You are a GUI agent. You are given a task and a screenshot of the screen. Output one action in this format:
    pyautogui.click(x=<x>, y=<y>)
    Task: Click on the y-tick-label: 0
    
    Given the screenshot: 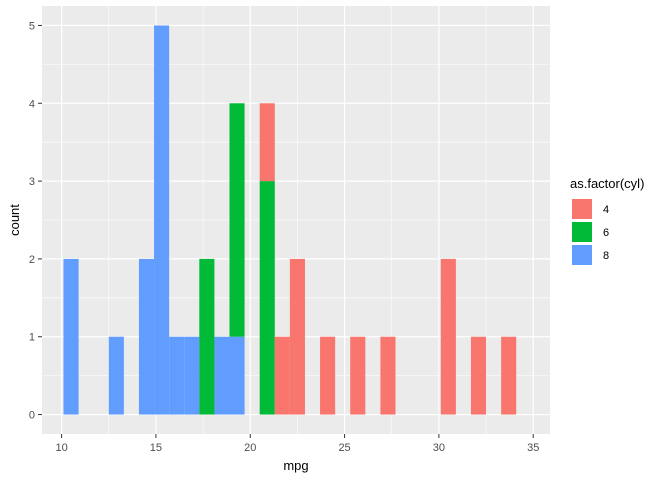 What is the action you would take?
    pyautogui.click(x=32, y=416)
    